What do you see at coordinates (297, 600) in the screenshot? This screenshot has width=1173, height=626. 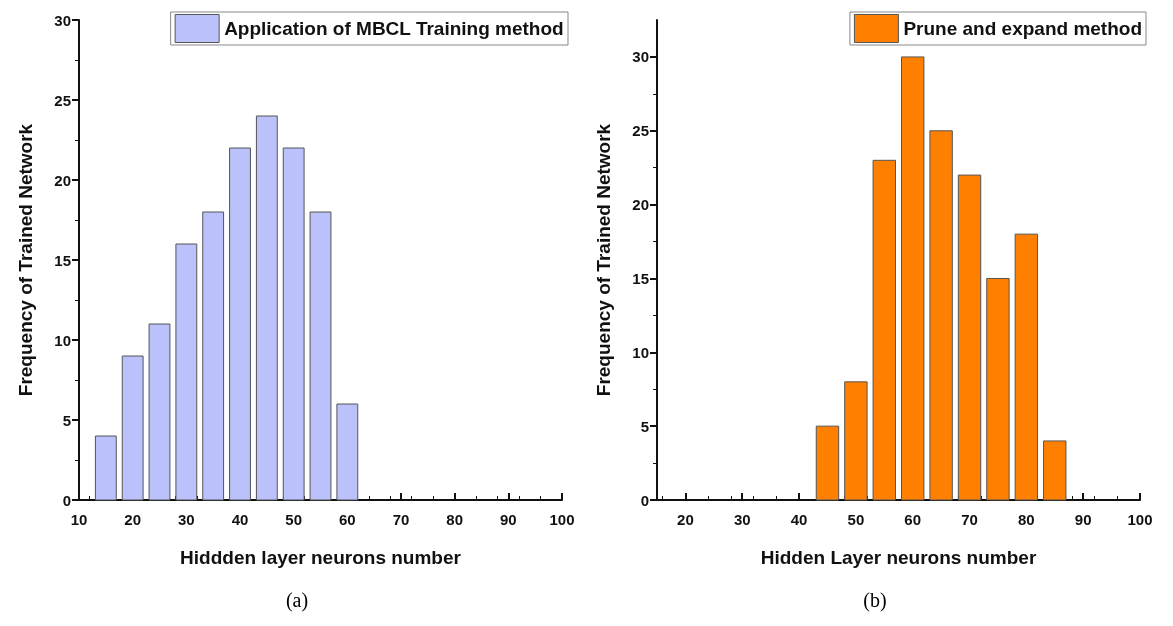 I see `text: (a)` at bounding box center [297, 600].